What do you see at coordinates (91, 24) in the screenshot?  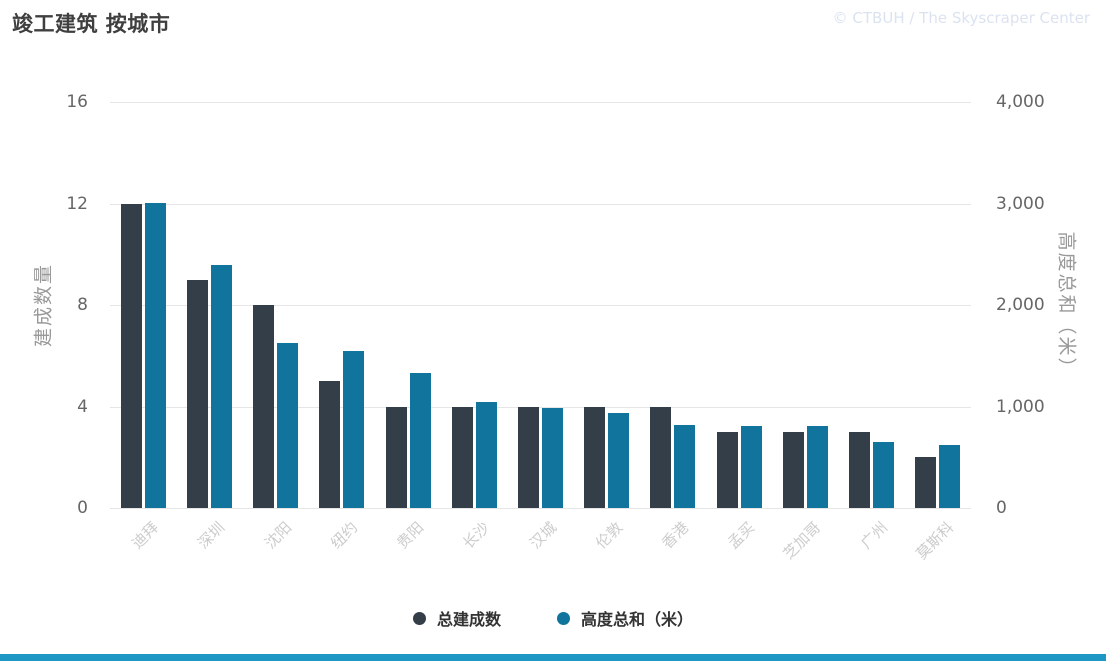 I see `chart-title: 竣工建筑 按城市` at bounding box center [91, 24].